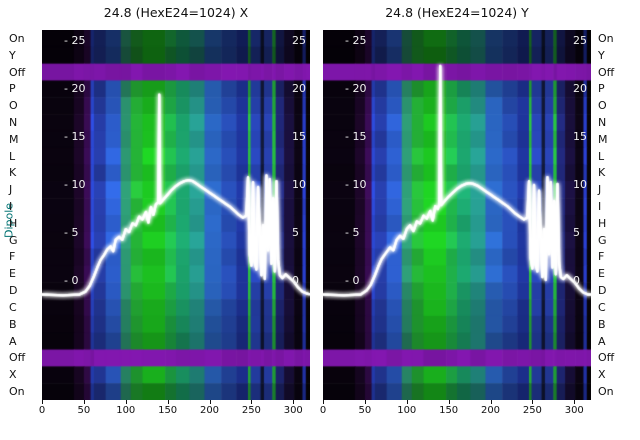 Image resolution: width=640 pixels, height=440 pixels. I want to click on row-label-right-15: D, so click(602, 291).